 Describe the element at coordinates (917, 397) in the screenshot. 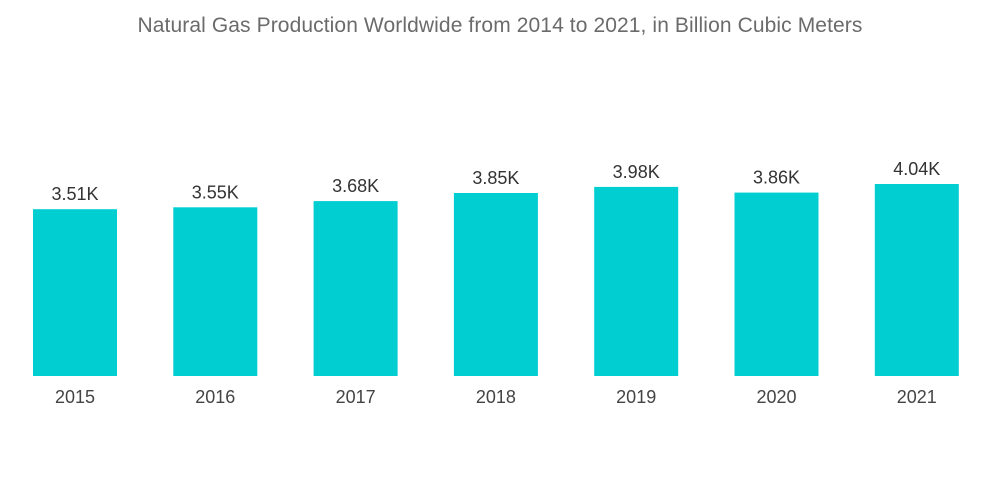

I see `x-tick-2021: 2021` at that location.